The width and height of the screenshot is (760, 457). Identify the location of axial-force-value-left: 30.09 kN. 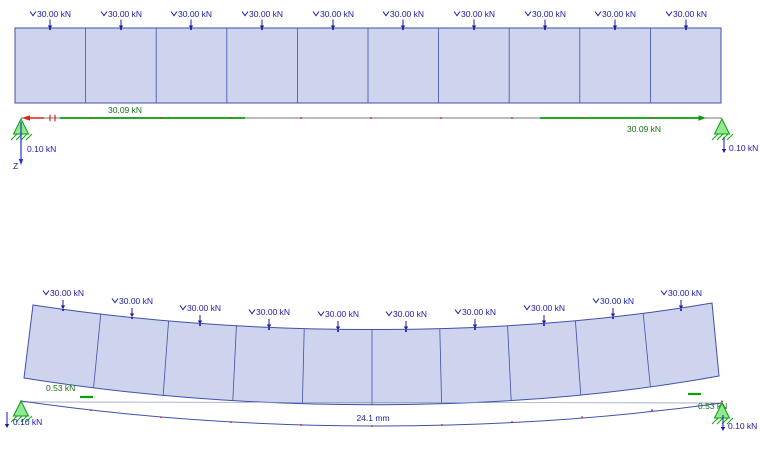
(125, 110).